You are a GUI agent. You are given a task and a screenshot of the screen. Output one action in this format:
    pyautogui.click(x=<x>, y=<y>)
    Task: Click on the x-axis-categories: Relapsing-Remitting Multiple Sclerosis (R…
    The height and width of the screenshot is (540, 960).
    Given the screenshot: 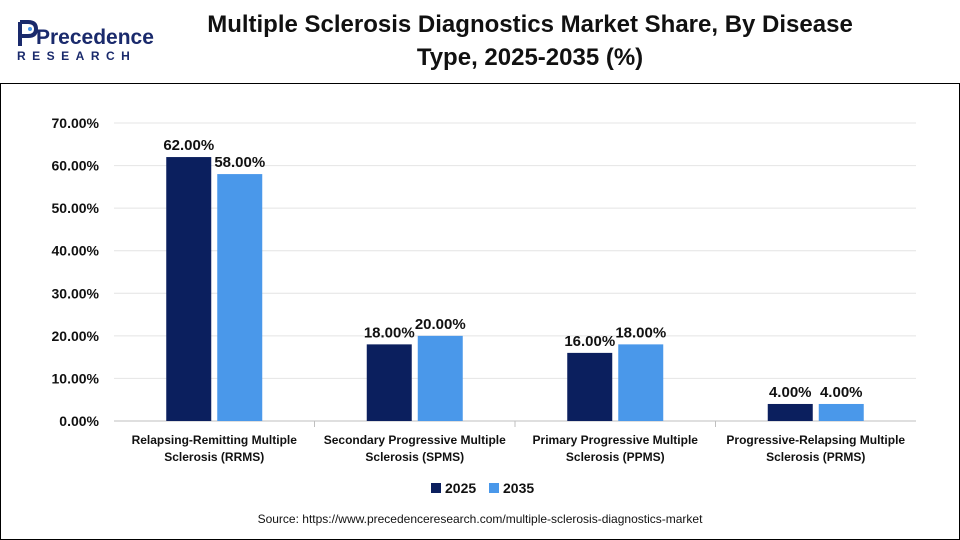 What is the action you would take?
    pyautogui.click(x=518, y=442)
    